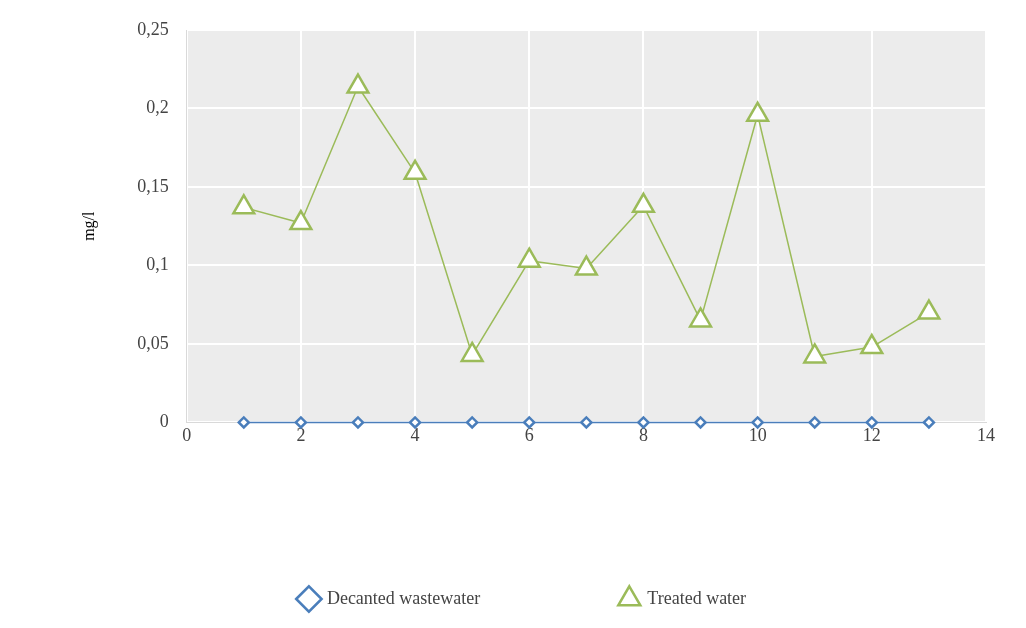 This screenshot has height=628, width=1026. What do you see at coordinates (88, 225) in the screenshot?
I see `y-axis-title: mg/l` at bounding box center [88, 225].